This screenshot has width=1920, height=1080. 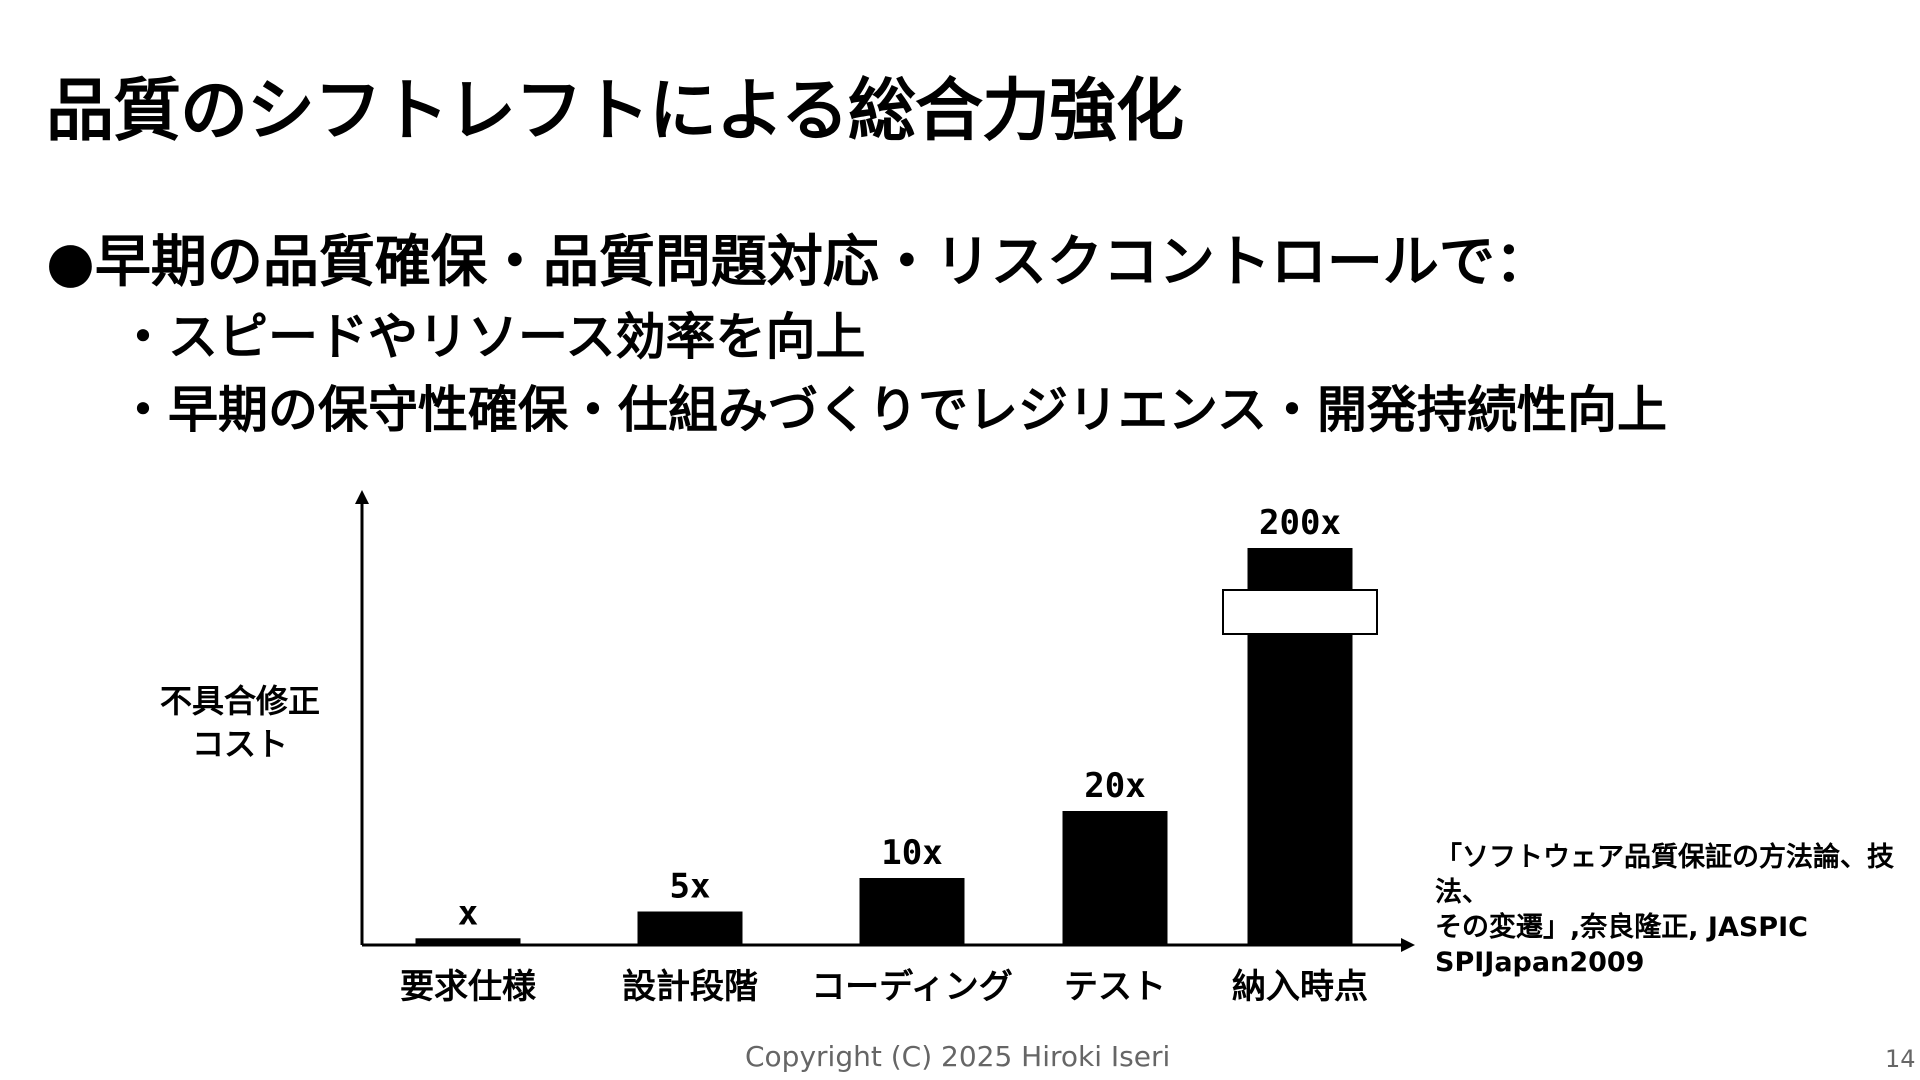 I want to click on y-axis-arrow, so click(x=362, y=497).